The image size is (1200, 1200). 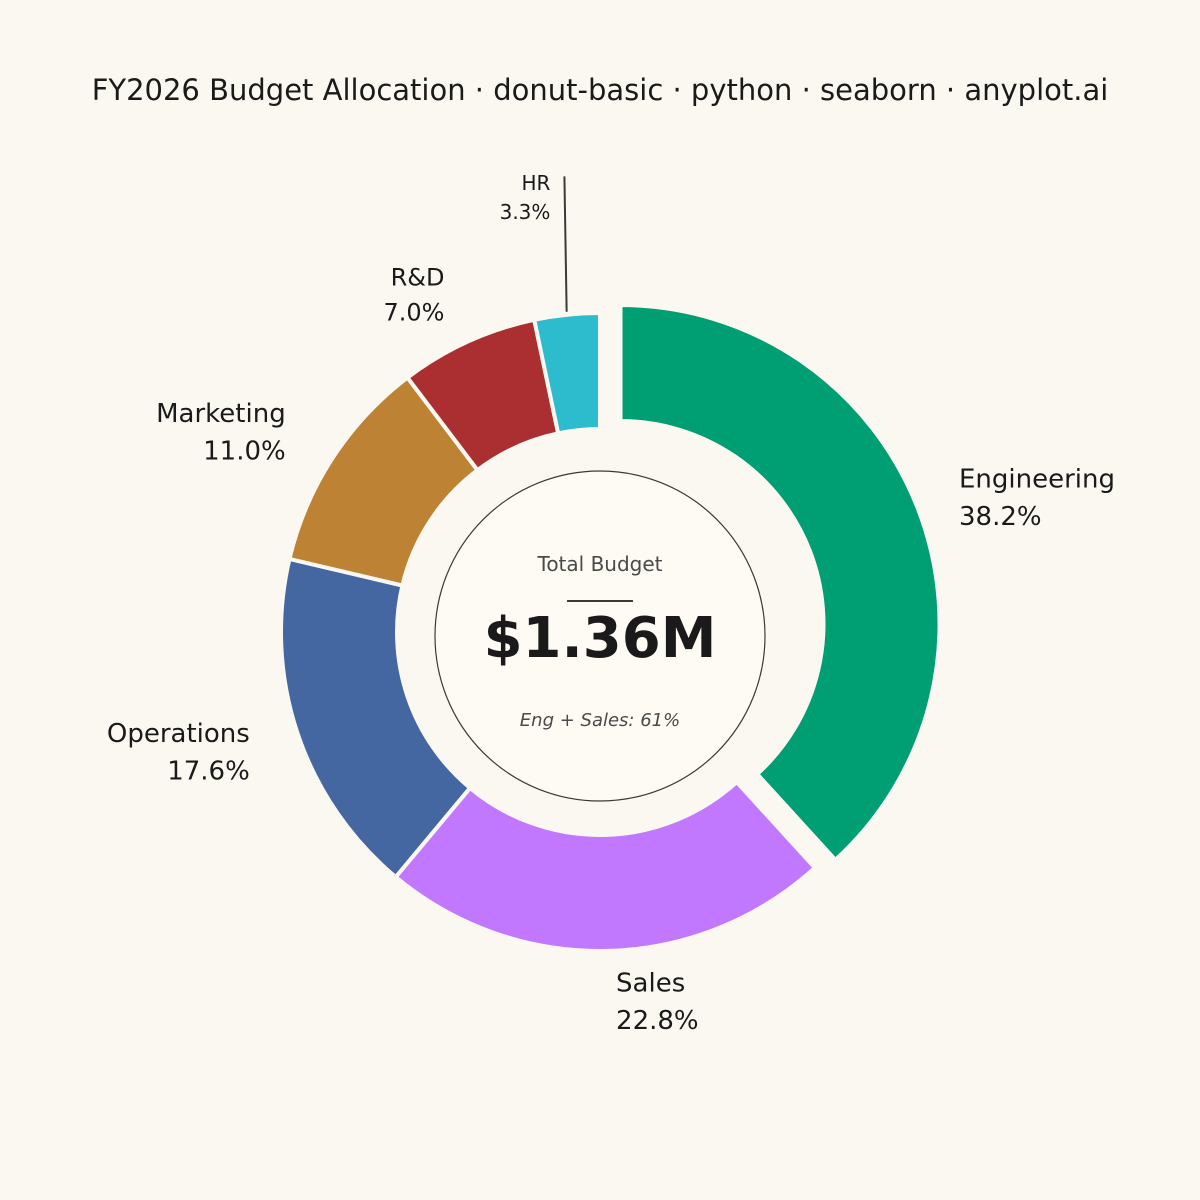 What do you see at coordinates (178, 734) in the screenshot?
I see `slice-label-category: Operations` at bounding box center [178, 734].